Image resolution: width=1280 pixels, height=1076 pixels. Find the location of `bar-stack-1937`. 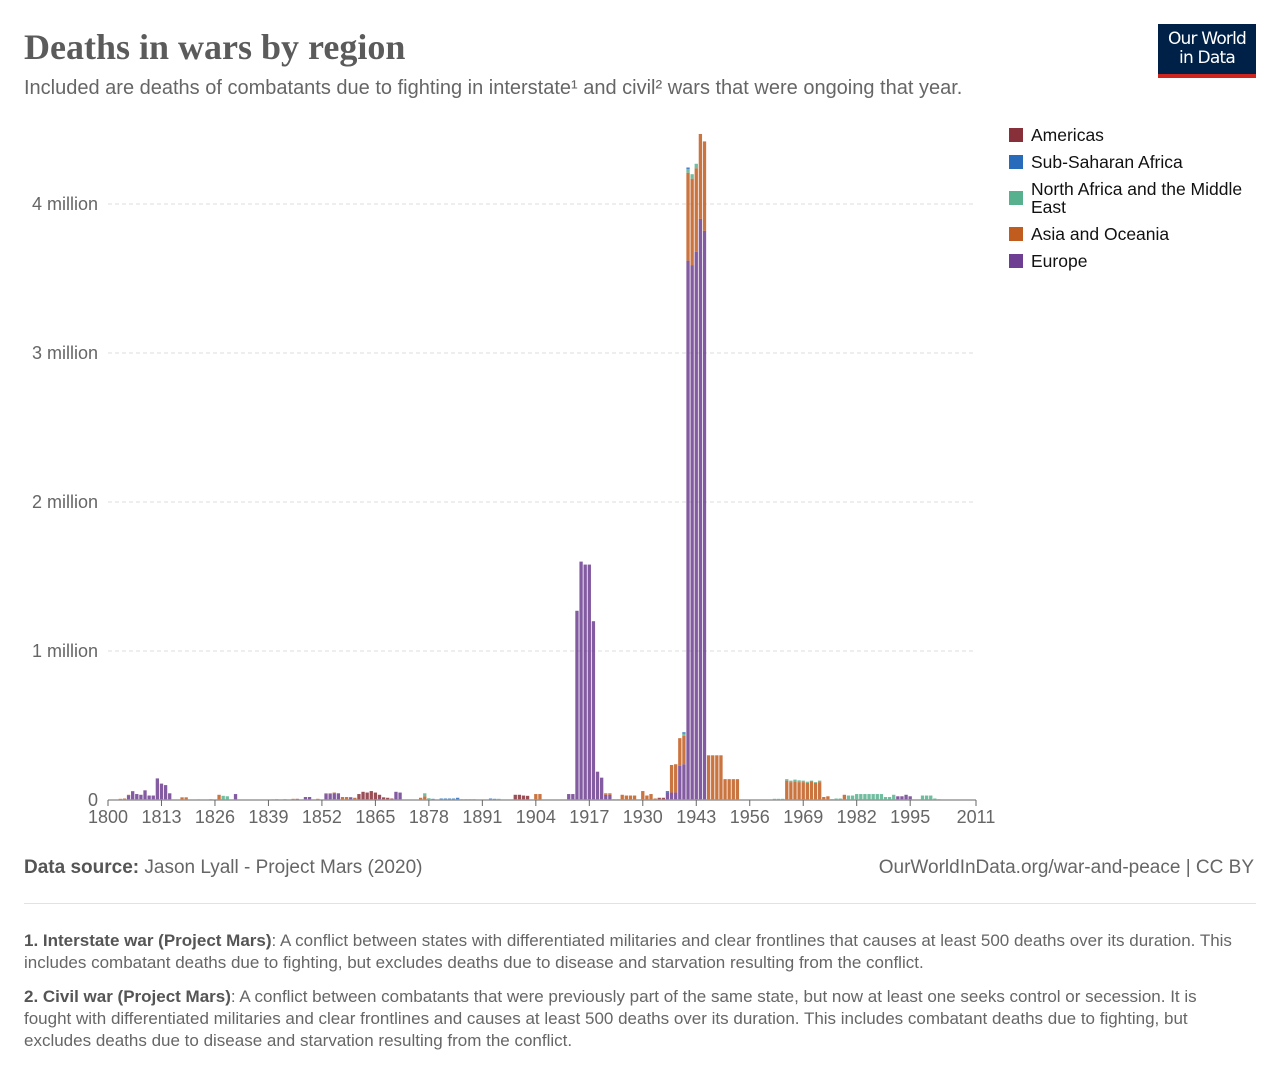

bar-stack-1937 is located at coordinates (671, 782).